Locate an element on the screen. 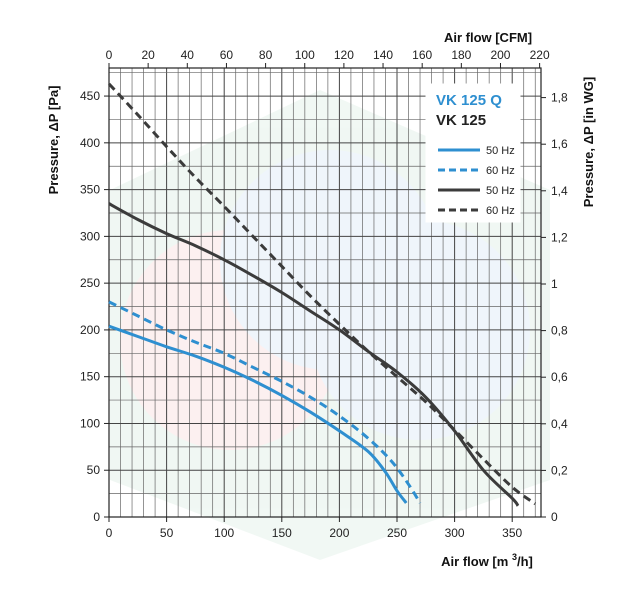 The image size is (640, 600). legend-label-q50: 50 Hz is located at coordinates (500, 151).